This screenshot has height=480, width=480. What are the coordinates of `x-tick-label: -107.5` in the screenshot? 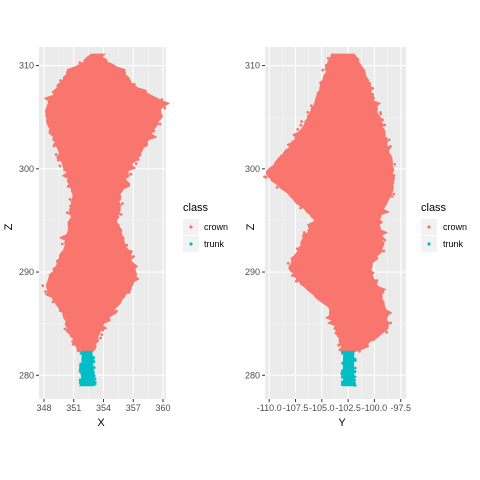 It's located at (296, 408).